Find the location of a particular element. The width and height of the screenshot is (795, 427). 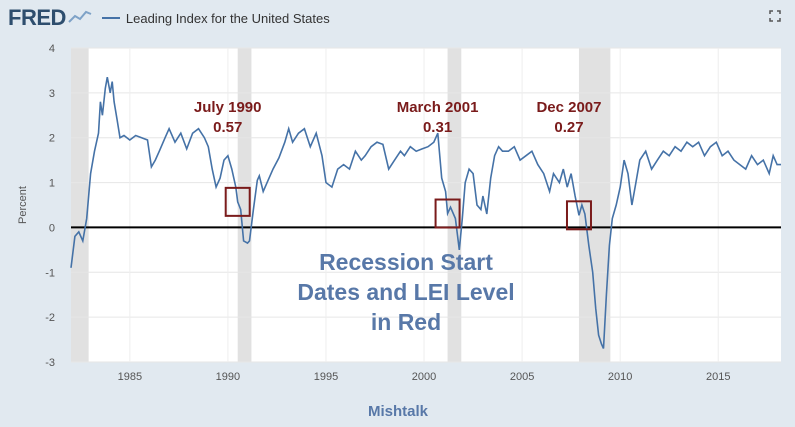

annotation-date: July 1990 is located at coordinates (228, 107).